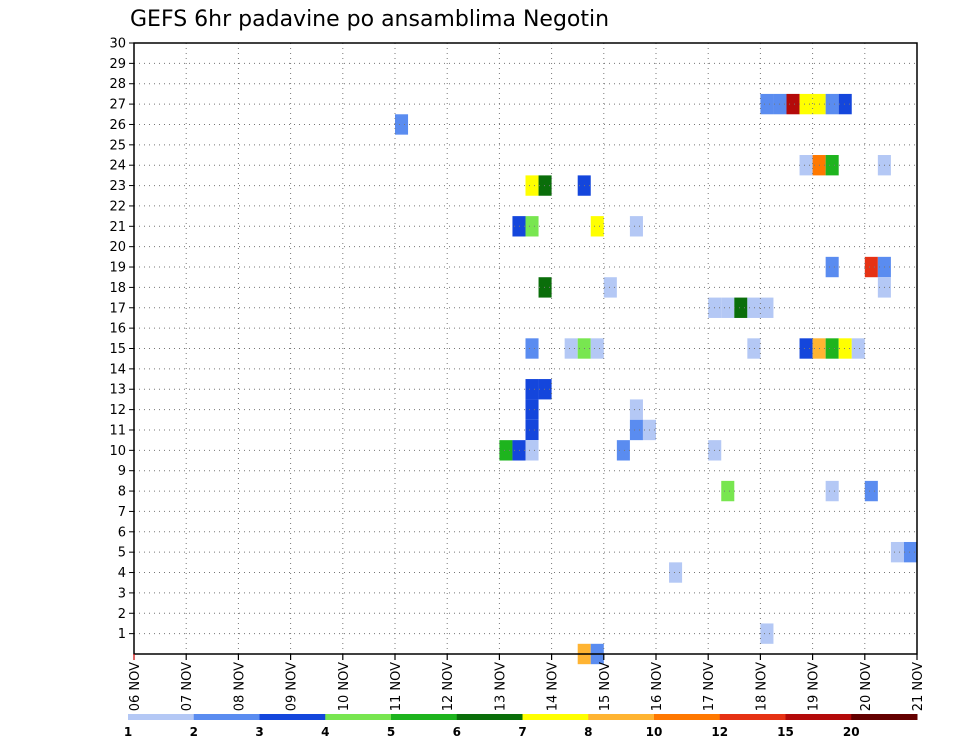 The image size is (960, 742). I want to click on colorbar-label: 15, so click(785, 732).